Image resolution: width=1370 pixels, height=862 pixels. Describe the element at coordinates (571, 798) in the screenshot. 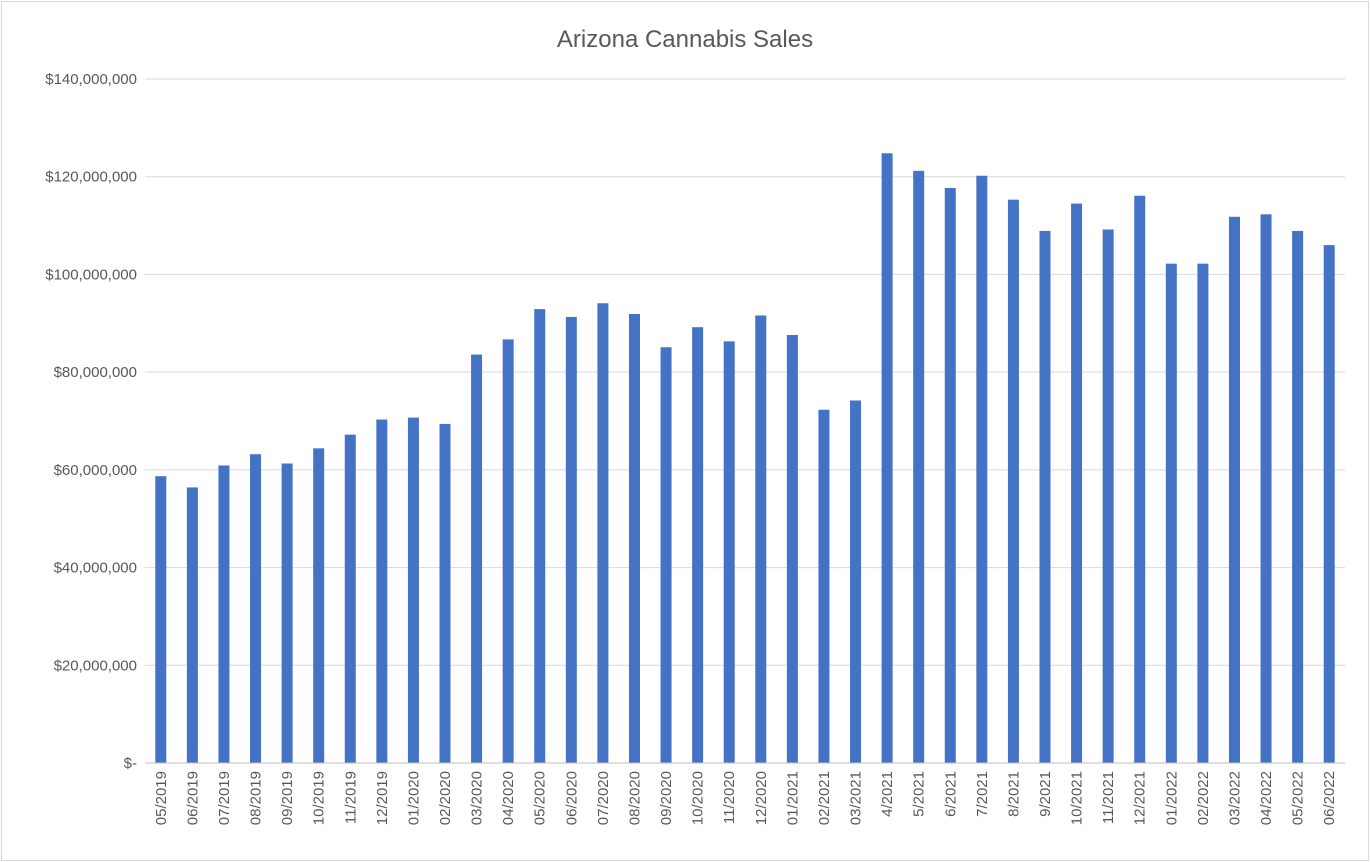

I see `x-tick-label: 06/2020` at that location.